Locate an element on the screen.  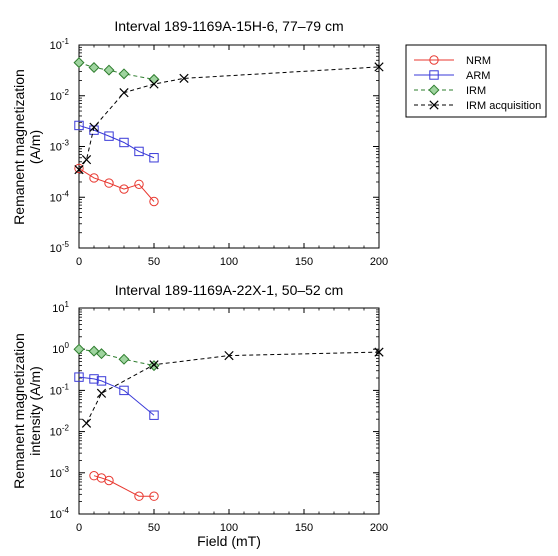
y-axis-title: (A/m) is located at coordinates (35, 147).